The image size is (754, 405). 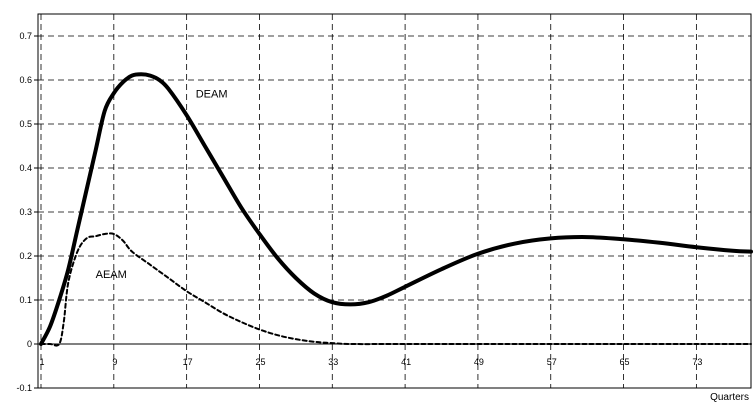 I want to click on annotation-aeam: AEAM, so click(x=111, y=275).